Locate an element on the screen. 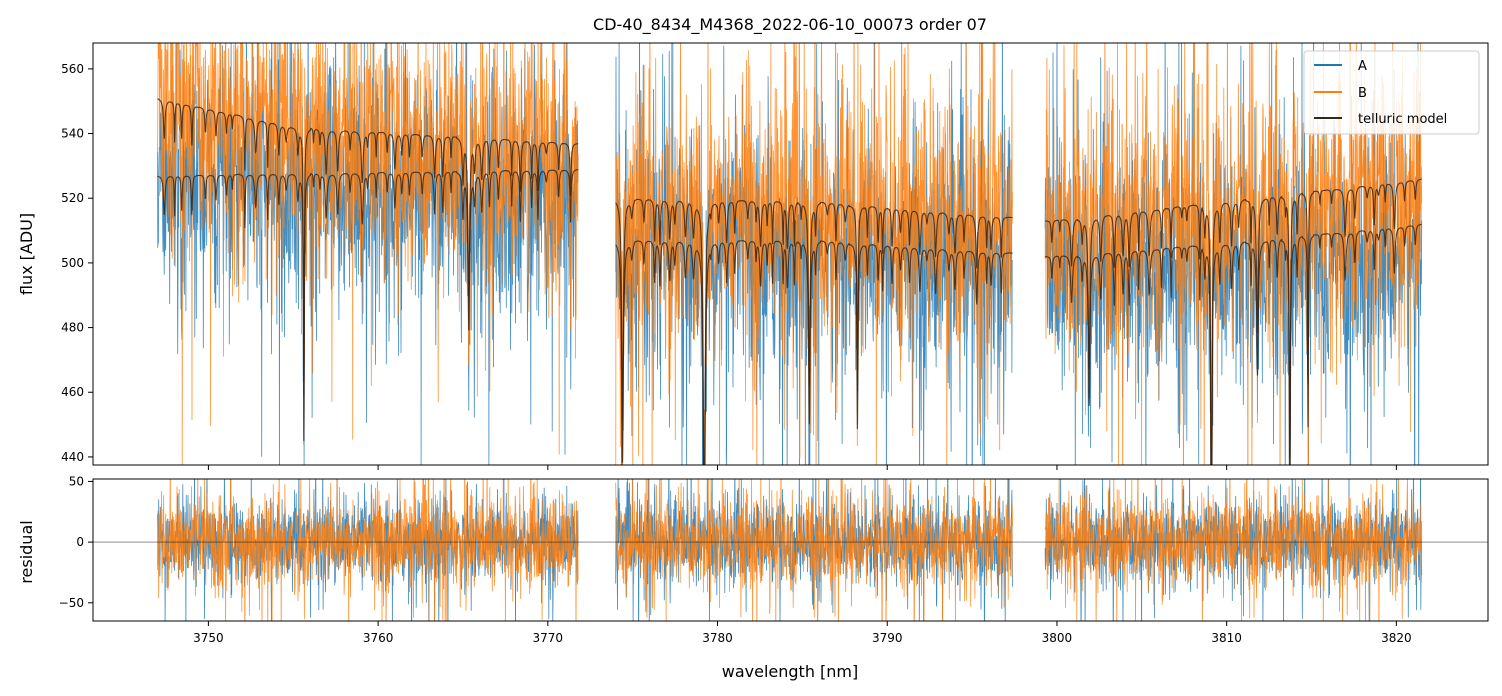 This screenshot has width=1502, height=696. x-tick-label-3780: 3780 is located at coordinates (717, 638).